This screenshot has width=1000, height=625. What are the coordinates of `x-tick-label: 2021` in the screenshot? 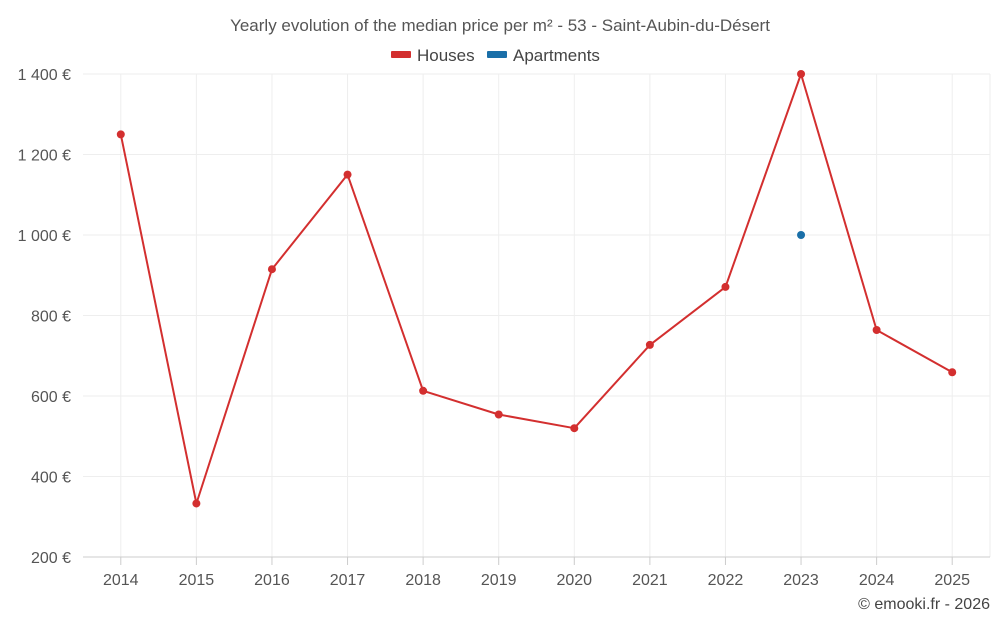 It's located at (650, 580).